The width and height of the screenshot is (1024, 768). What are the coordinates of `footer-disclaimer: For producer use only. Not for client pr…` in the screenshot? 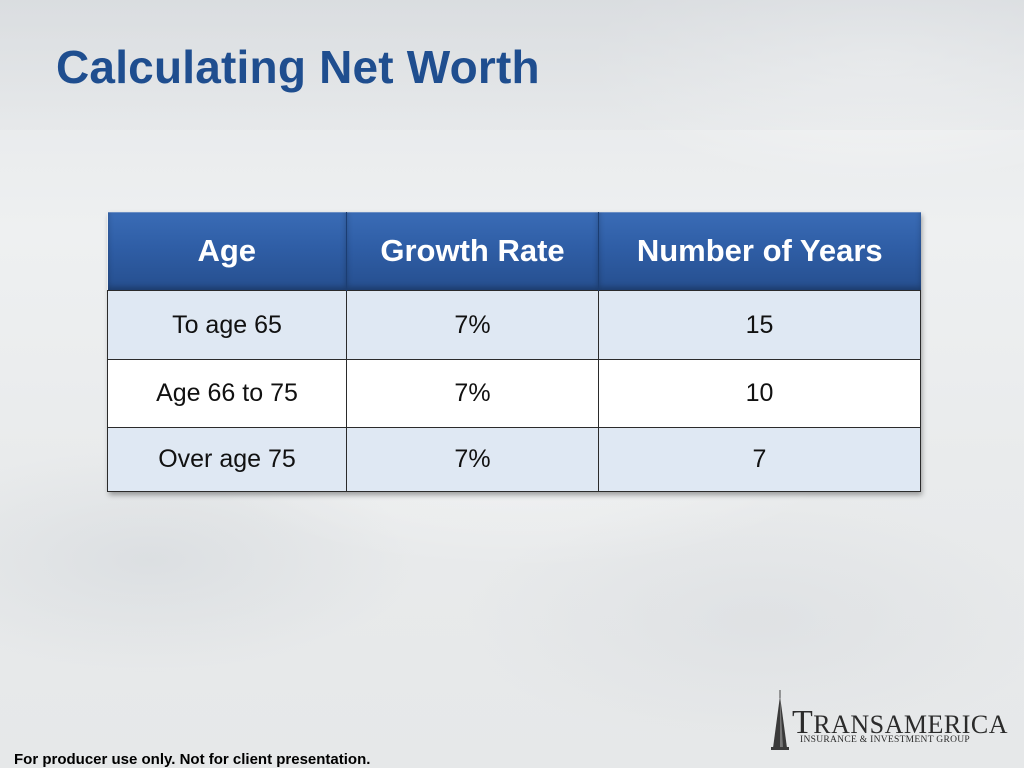 It's located at (192, 759).